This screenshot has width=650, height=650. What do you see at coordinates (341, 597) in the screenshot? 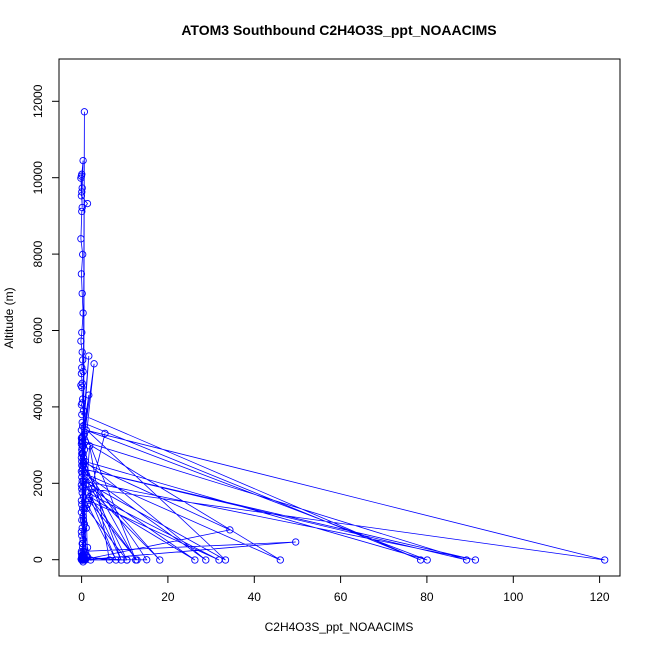
I see `x-tick-label: 60` at bounding box center [341, 597].